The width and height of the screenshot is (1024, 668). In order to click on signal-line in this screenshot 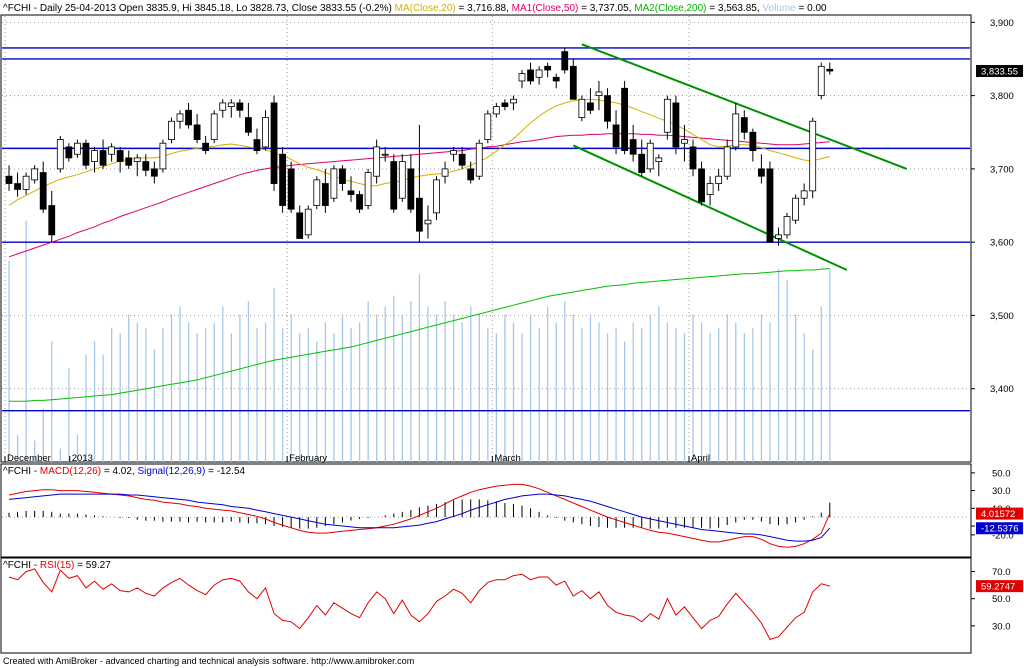, I will do `click(419, 517)`.